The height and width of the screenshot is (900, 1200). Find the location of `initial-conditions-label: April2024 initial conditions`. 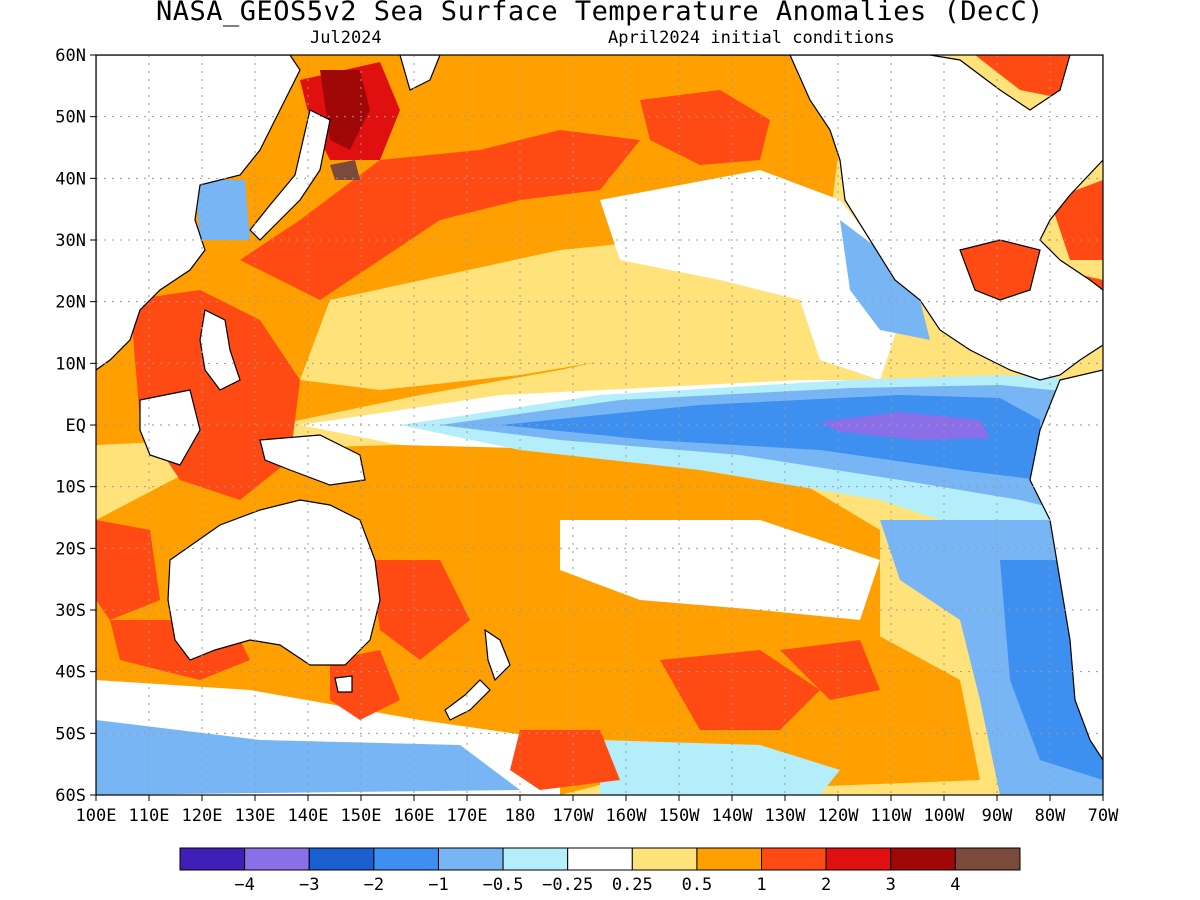

initial-conditions-label: April2024 initial conditions is located at coordinates (751, 38).